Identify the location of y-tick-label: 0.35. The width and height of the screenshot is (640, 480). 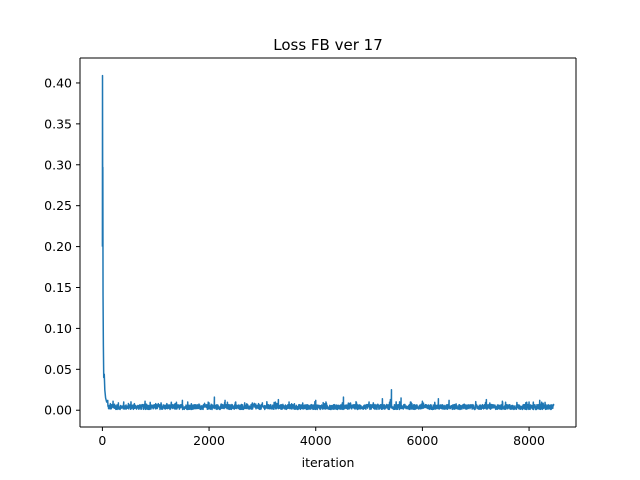
(58, 123).